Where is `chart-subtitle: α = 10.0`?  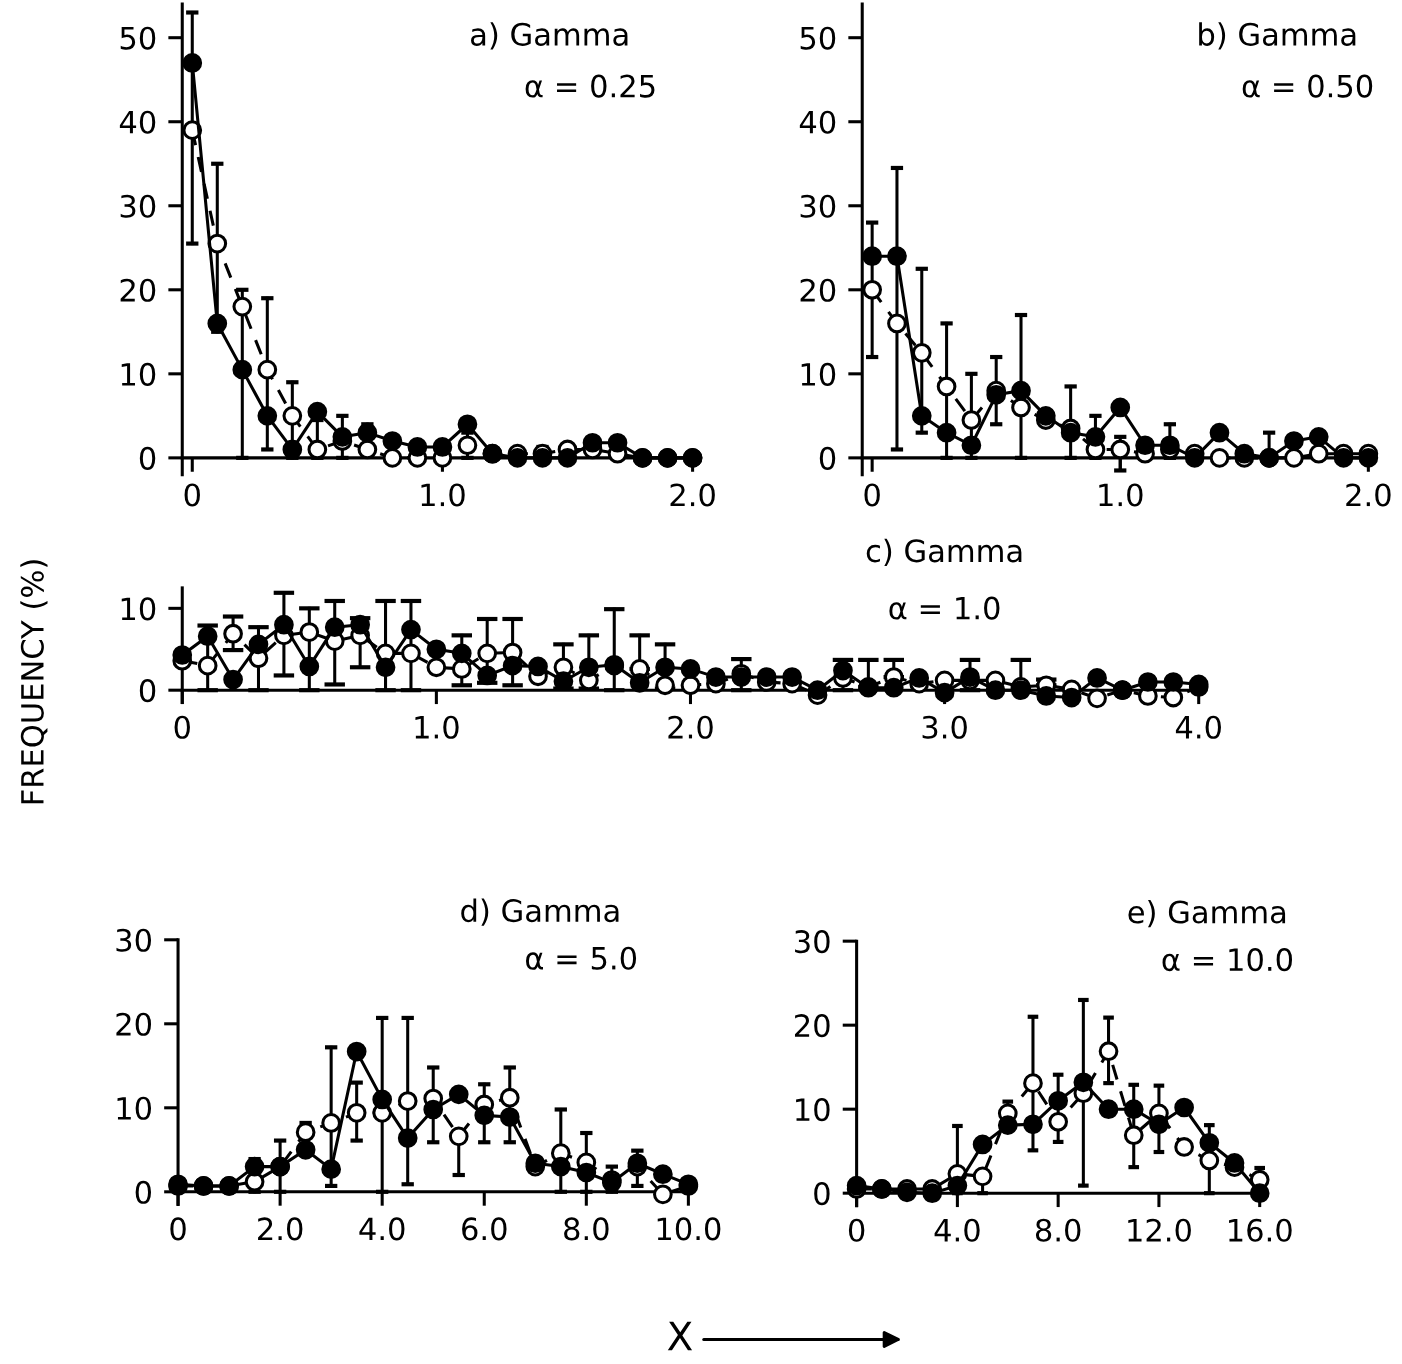
chart-subtitle: α = 10.0 is located at coordinates (1227, 960).